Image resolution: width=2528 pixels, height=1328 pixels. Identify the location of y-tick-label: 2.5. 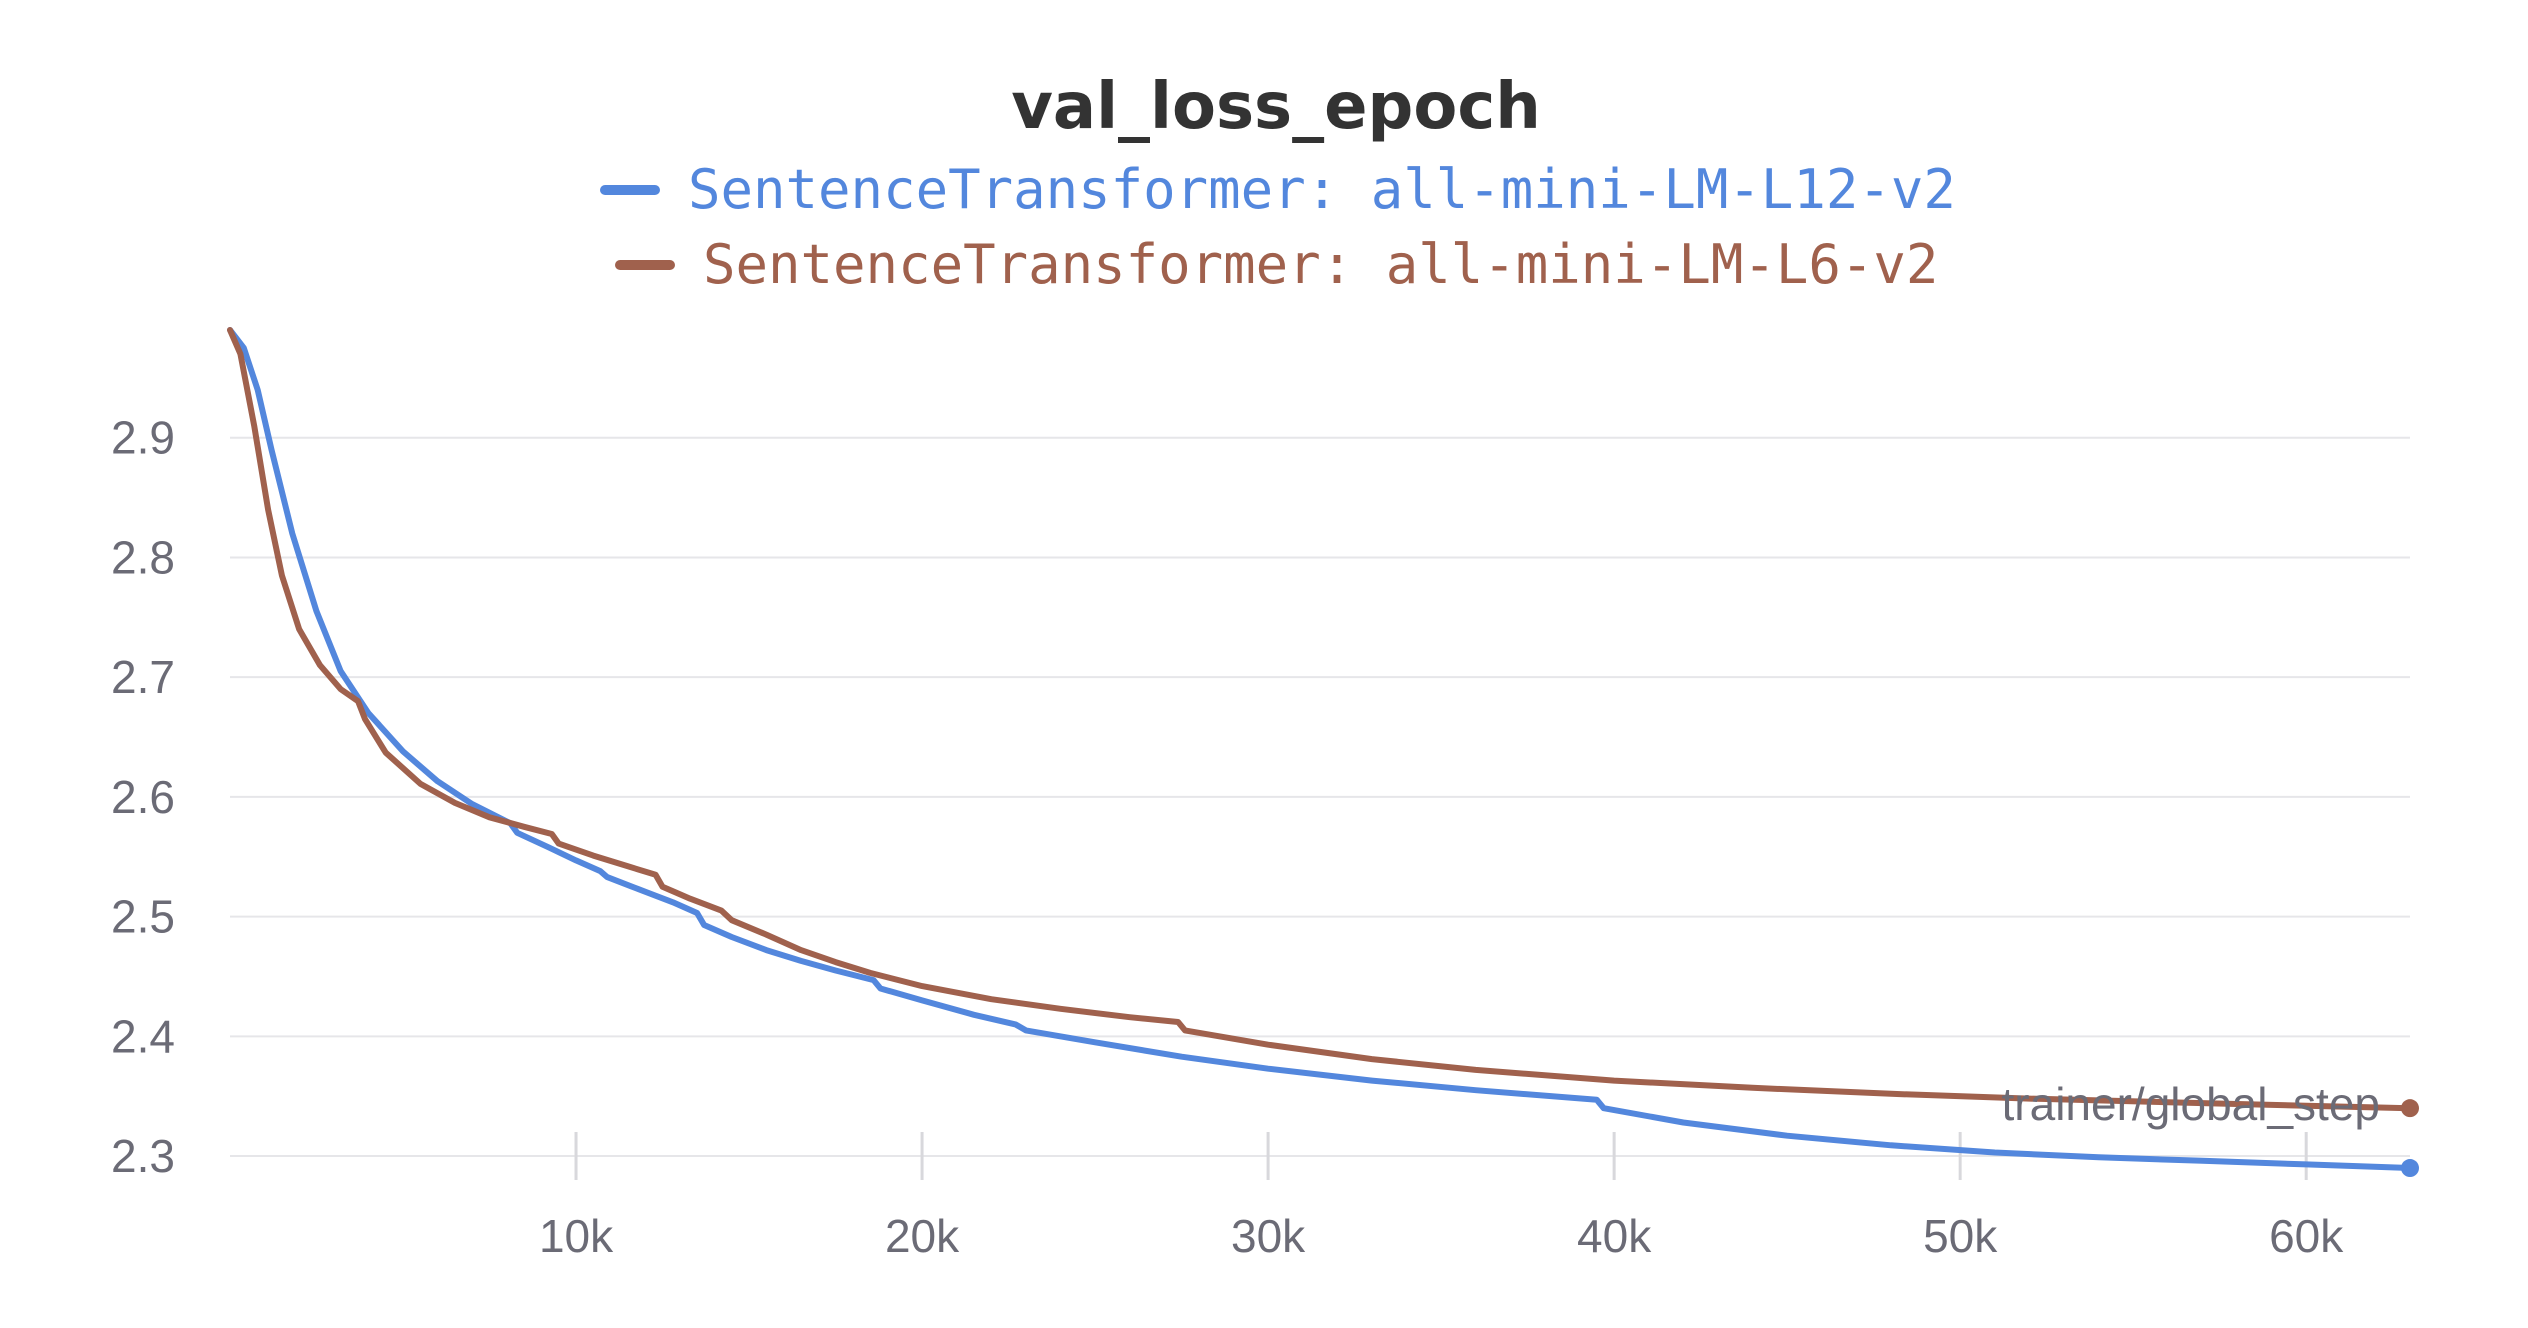
(143, 917).